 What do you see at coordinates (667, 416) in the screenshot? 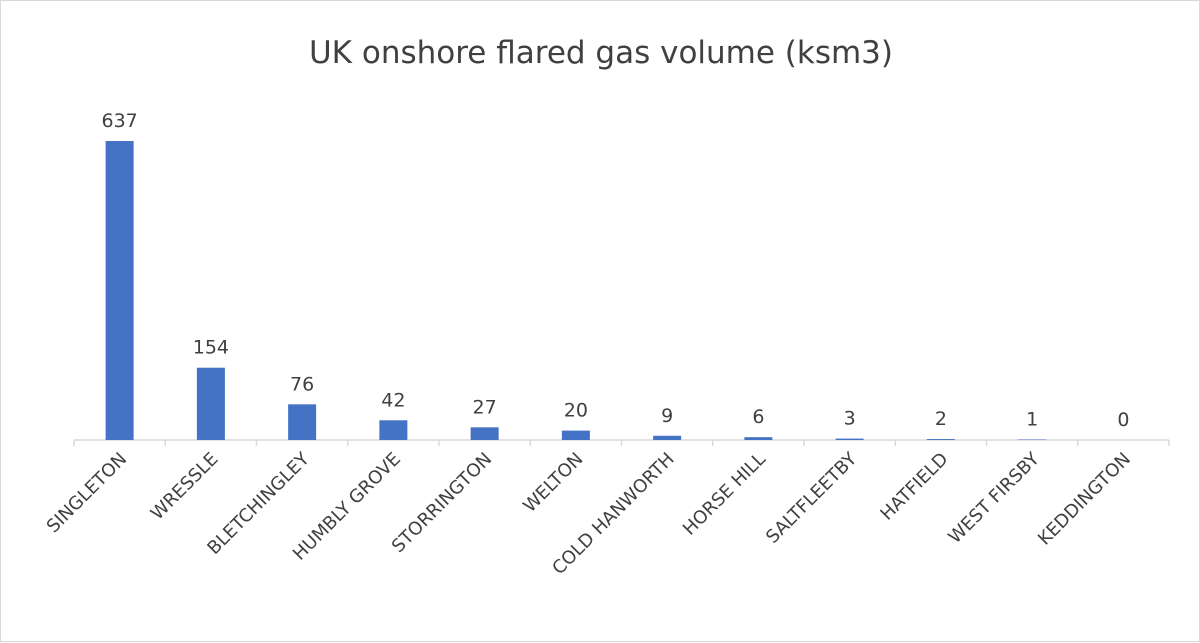
I see `data-label: 9` at bounding box center [667, 416].